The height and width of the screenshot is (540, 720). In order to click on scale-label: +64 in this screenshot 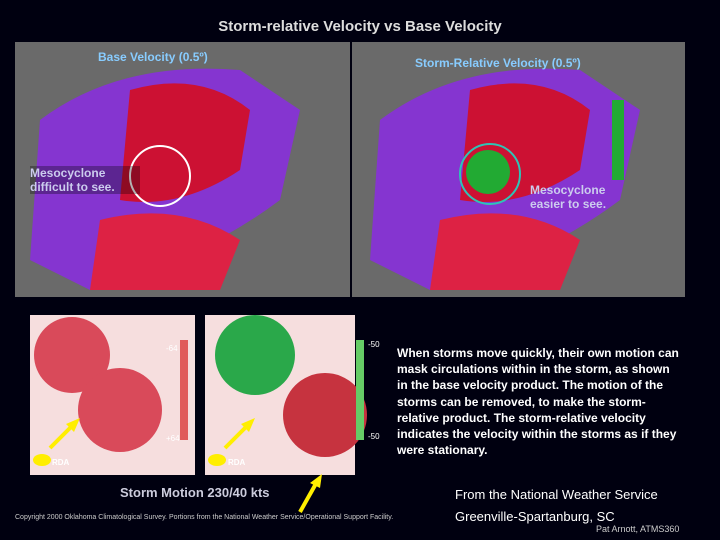, I will do `click(173, 438)`.